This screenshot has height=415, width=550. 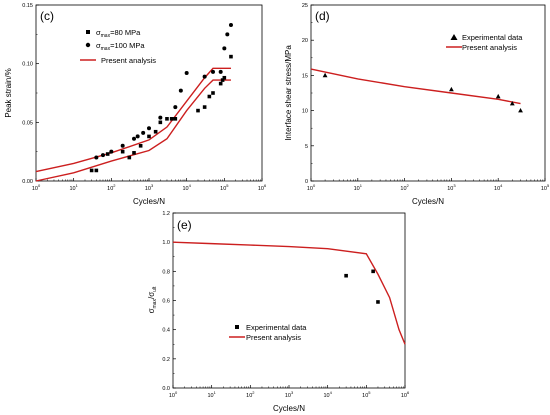 What do you see at coordinates (118, 33) in the screenshot?
I see `legend-label-80: σmax=80 MPa` at bounding box center [118, 33].